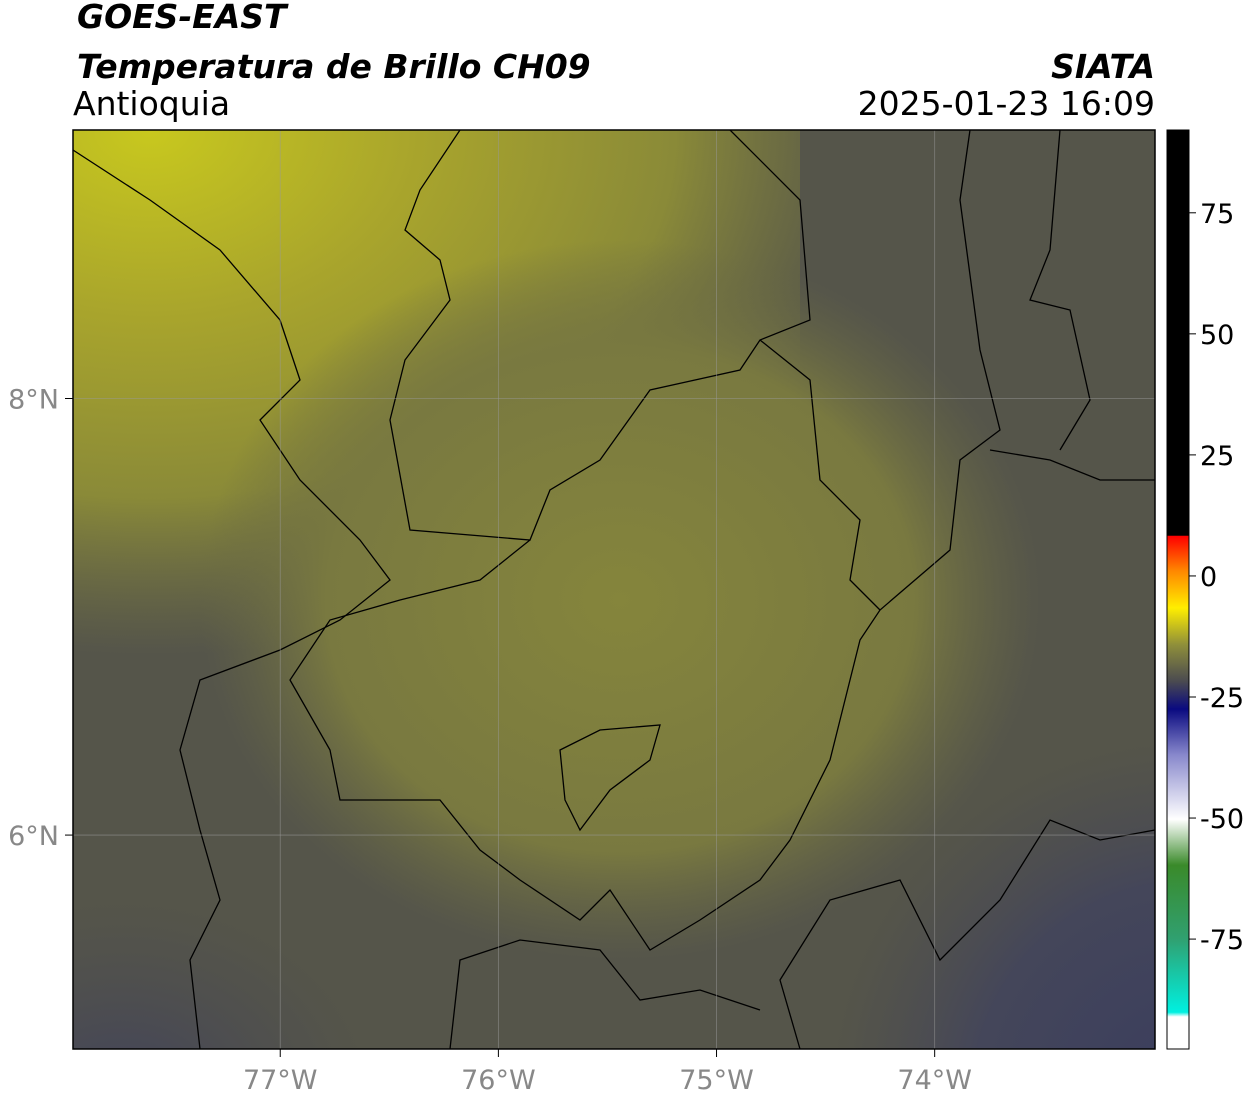 This screenshot has width=1252, height=1103. Describe the element at coordinates (498, 1080) in the screenshot. I see `x-tick-label: 76°W` at that location.